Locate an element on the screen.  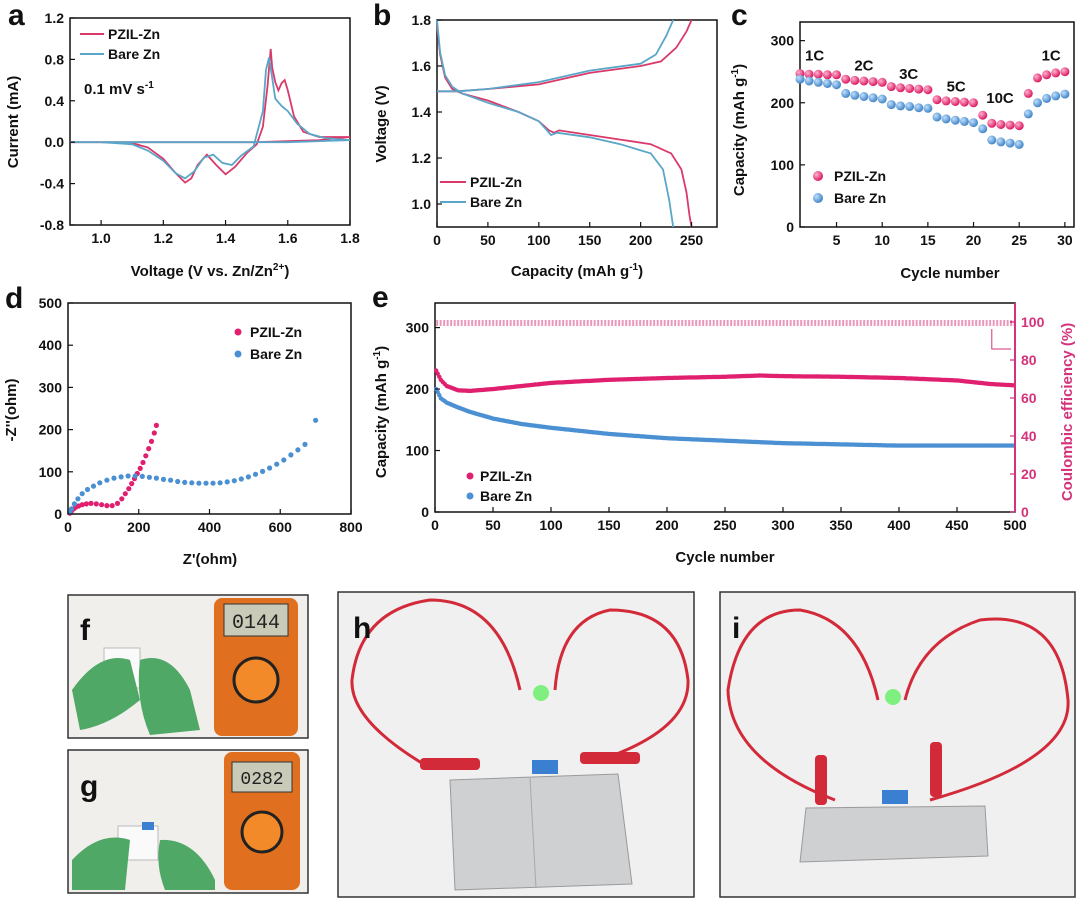
panel-d-frame is located at coordinates (209, 408).